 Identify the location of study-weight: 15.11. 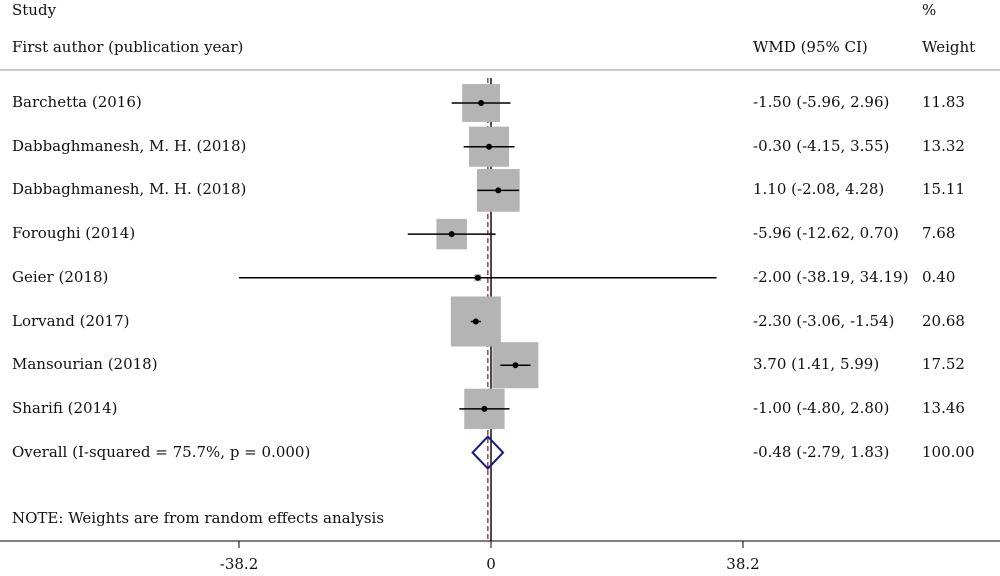
(943, 189).